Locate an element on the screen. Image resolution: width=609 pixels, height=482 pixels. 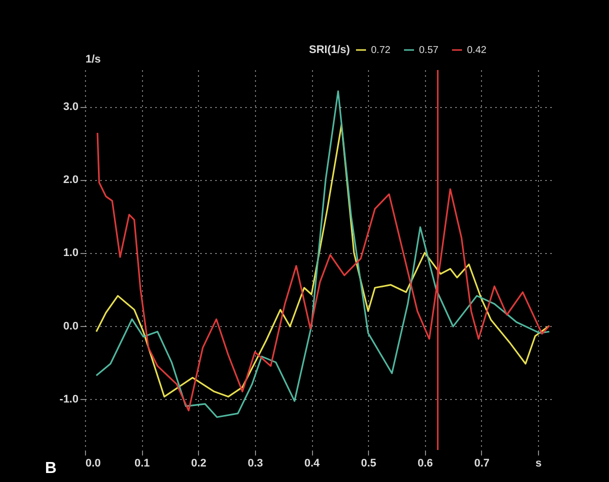
x-tick-label: 0.1 is located at coordinates (142, 464).